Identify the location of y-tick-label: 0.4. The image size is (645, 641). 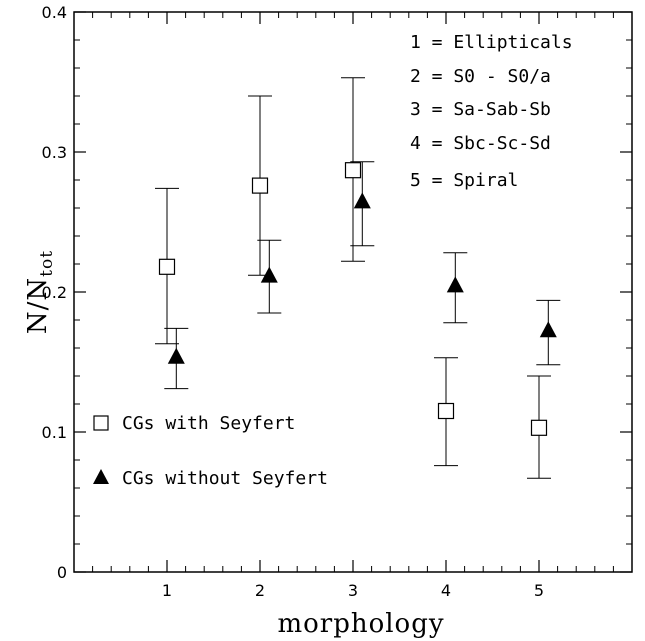
(54, 12).